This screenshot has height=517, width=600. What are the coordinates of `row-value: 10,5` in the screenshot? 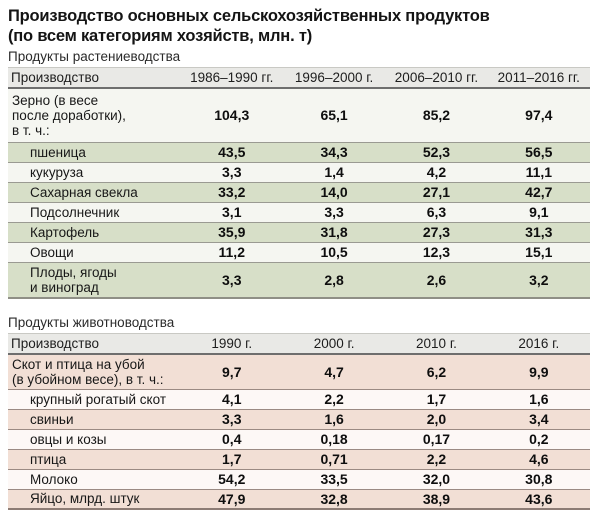 It's located at (334, 252).